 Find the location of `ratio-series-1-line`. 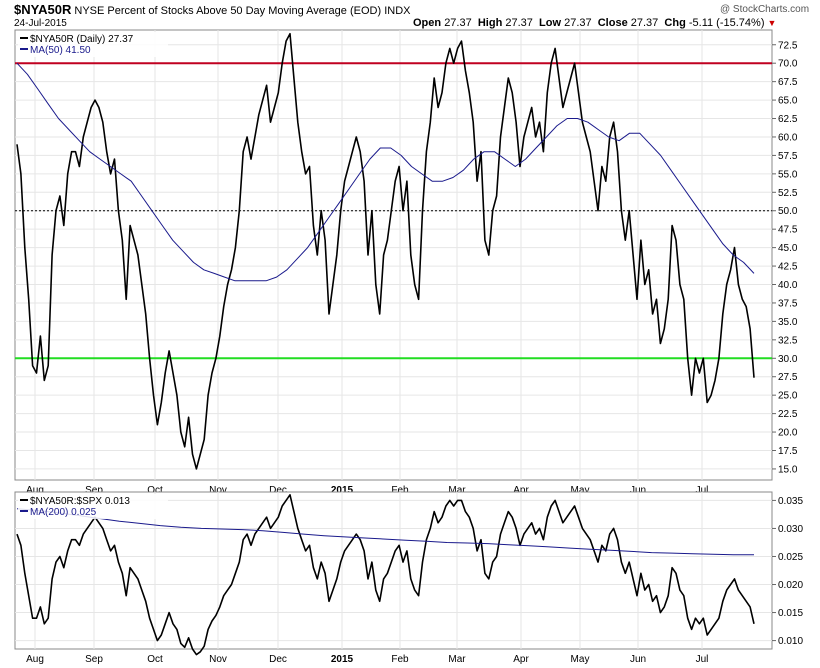

ratio-series-1-line is located at coordinates (385, 532).